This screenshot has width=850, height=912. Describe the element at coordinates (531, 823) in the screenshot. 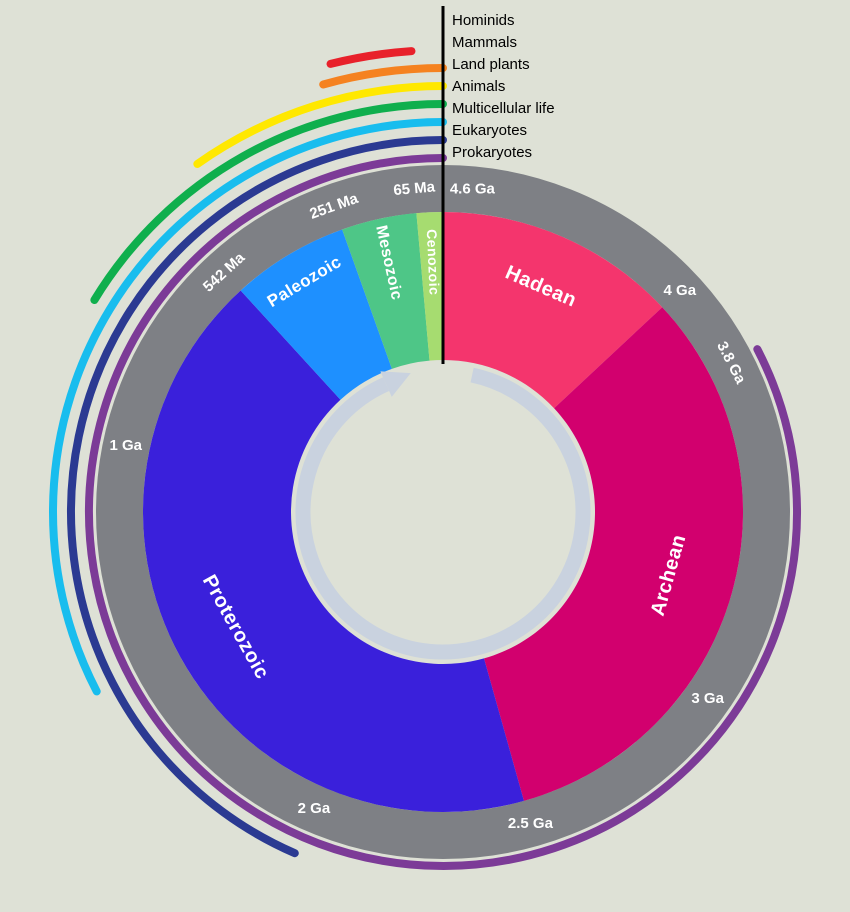

I see `time-marker-2-5-ga: 2.5 Ga` at that location.